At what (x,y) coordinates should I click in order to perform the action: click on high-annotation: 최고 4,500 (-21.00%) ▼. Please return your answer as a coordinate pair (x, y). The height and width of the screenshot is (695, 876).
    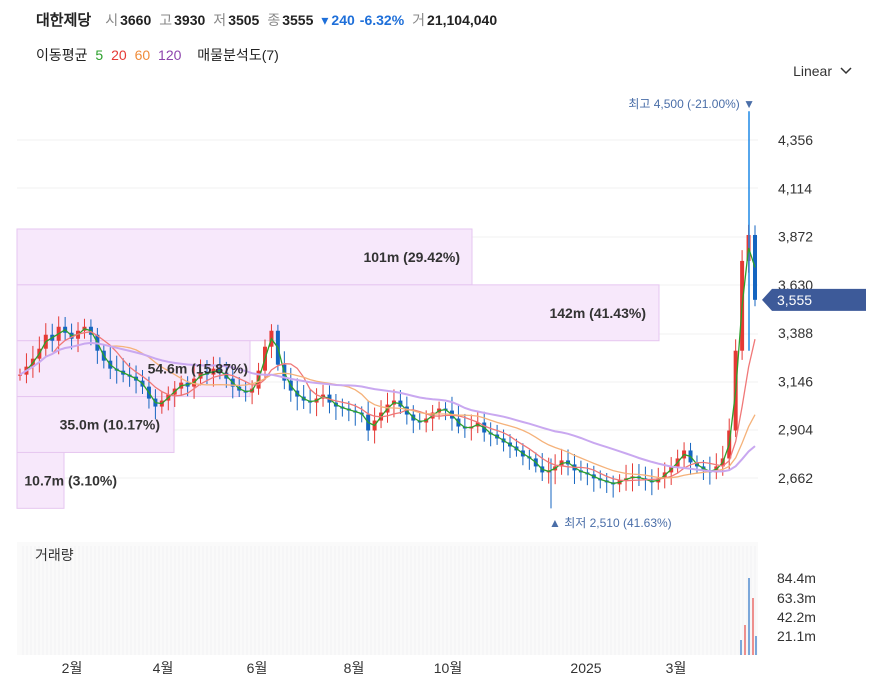
    Looking at the image, I should click on (691, 104).